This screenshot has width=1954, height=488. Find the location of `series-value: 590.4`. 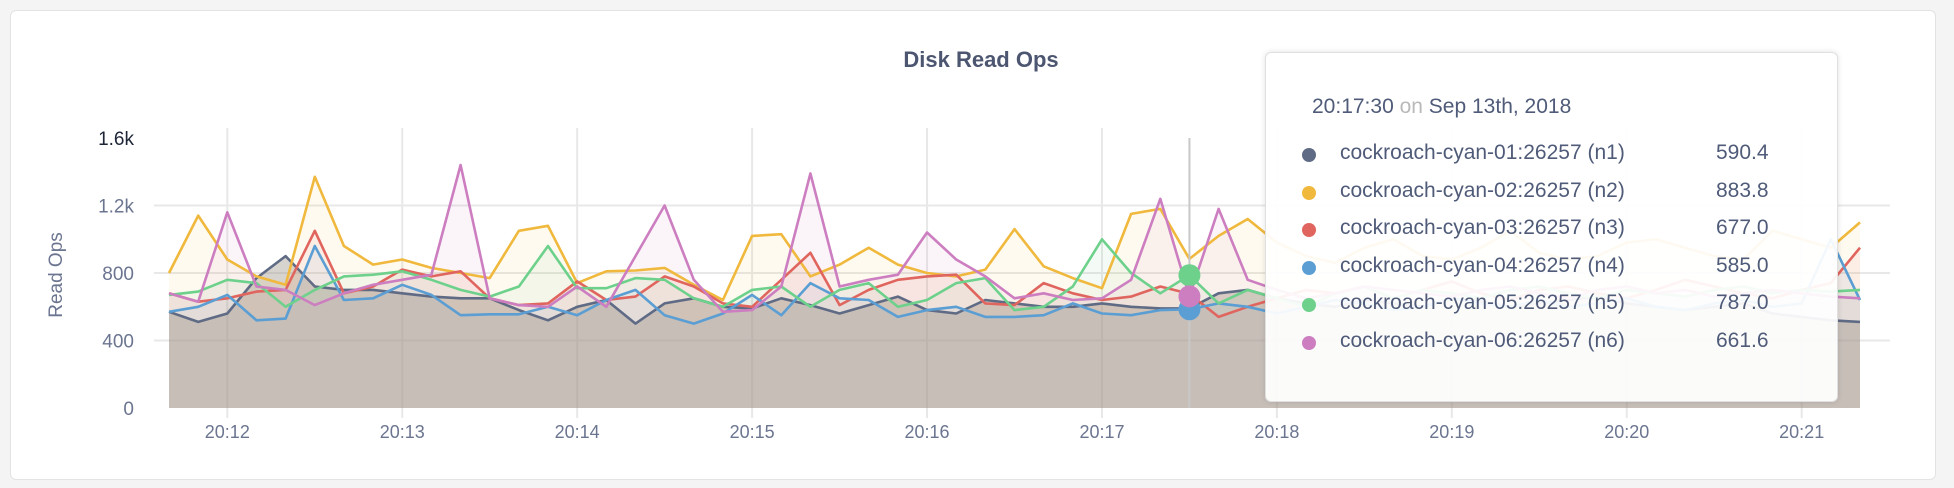

series-value: 590.4 is located at coordinates (1742, 152).